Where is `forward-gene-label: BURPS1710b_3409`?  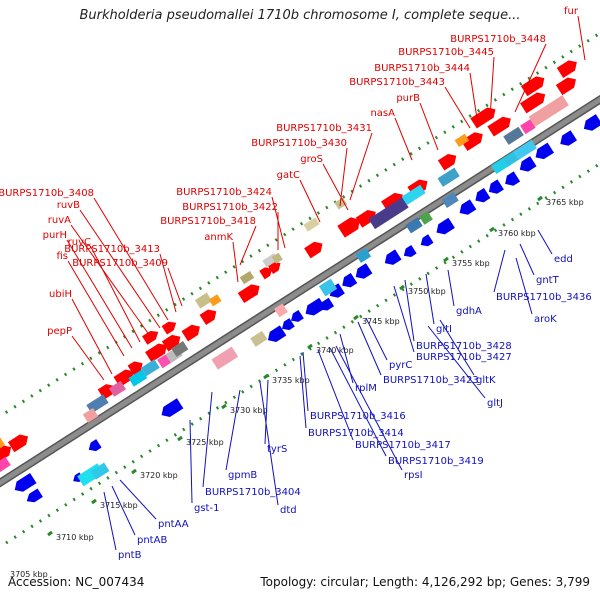 forward-gene-label: BURPS1710b_3409 is located at coordinates (120, 263).